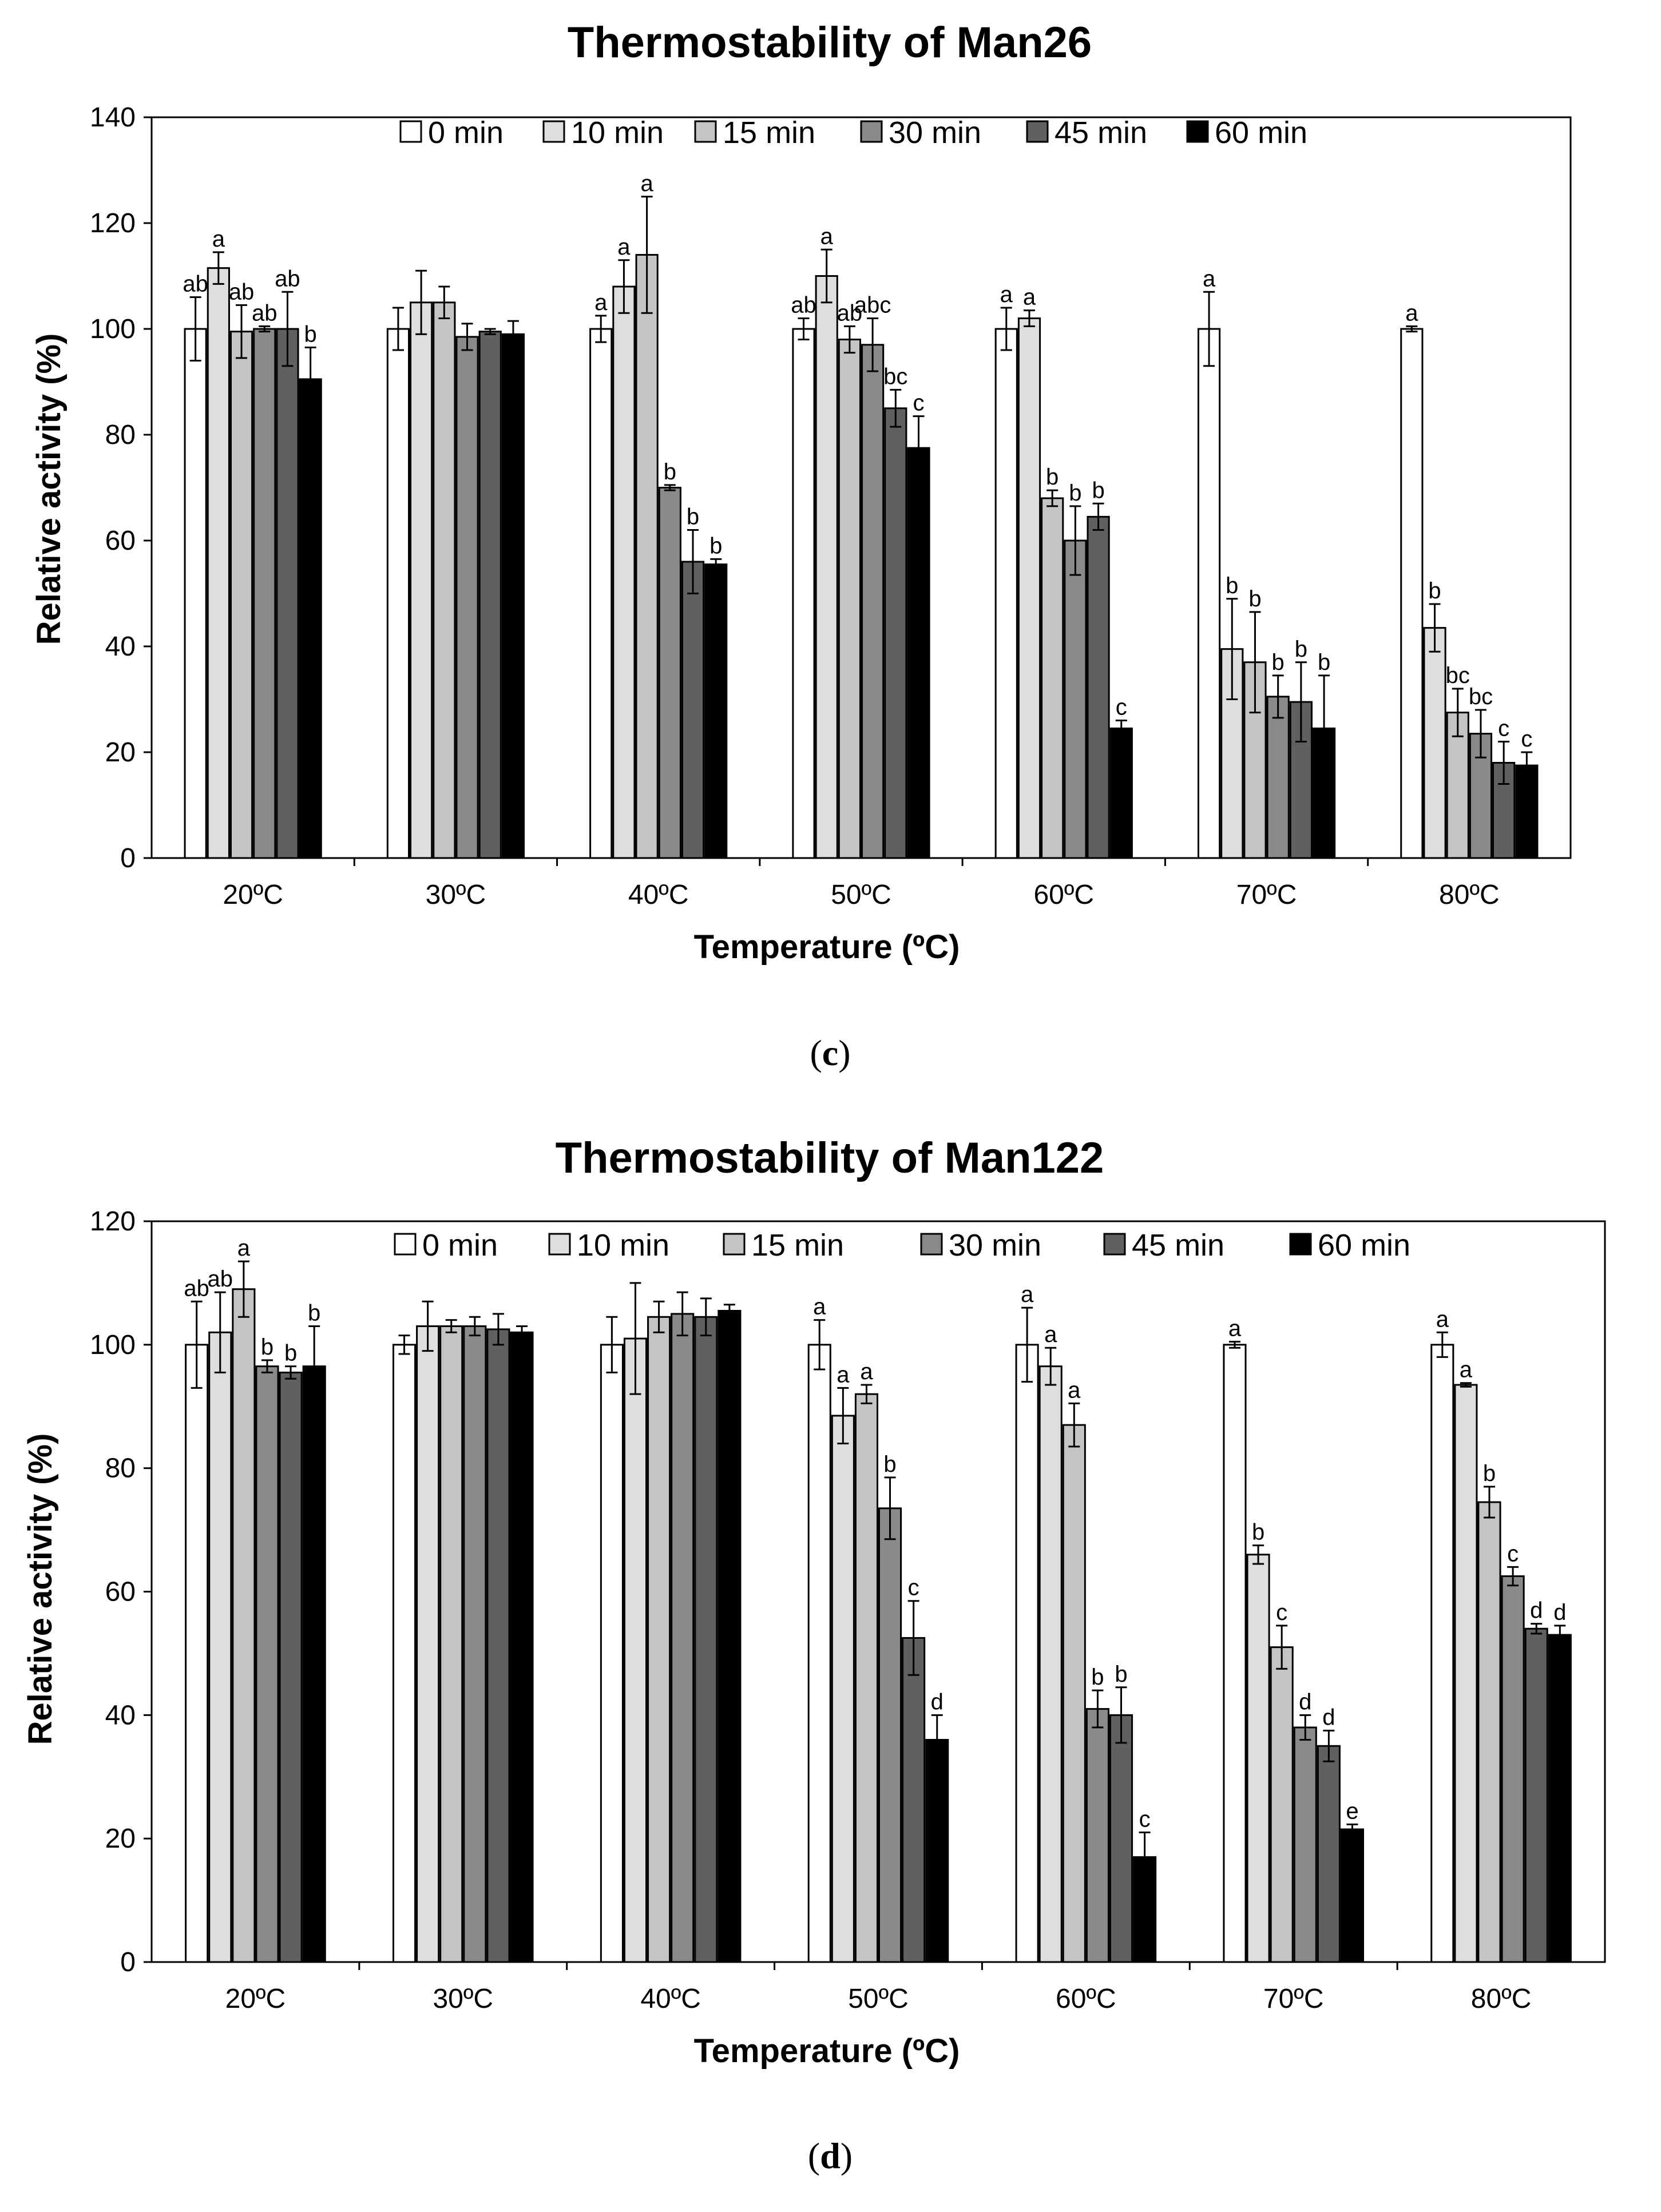 This screenshot has height=2212, width=1661. Describe the element at coordinates (113, 1345) in the screenshot. I see `y-tick-label: 100` at that location.